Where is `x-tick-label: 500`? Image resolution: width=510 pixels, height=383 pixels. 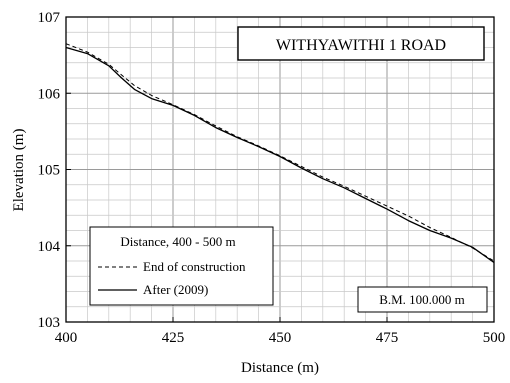
x-tick-label: 500 is located at coordinates (494, 338).